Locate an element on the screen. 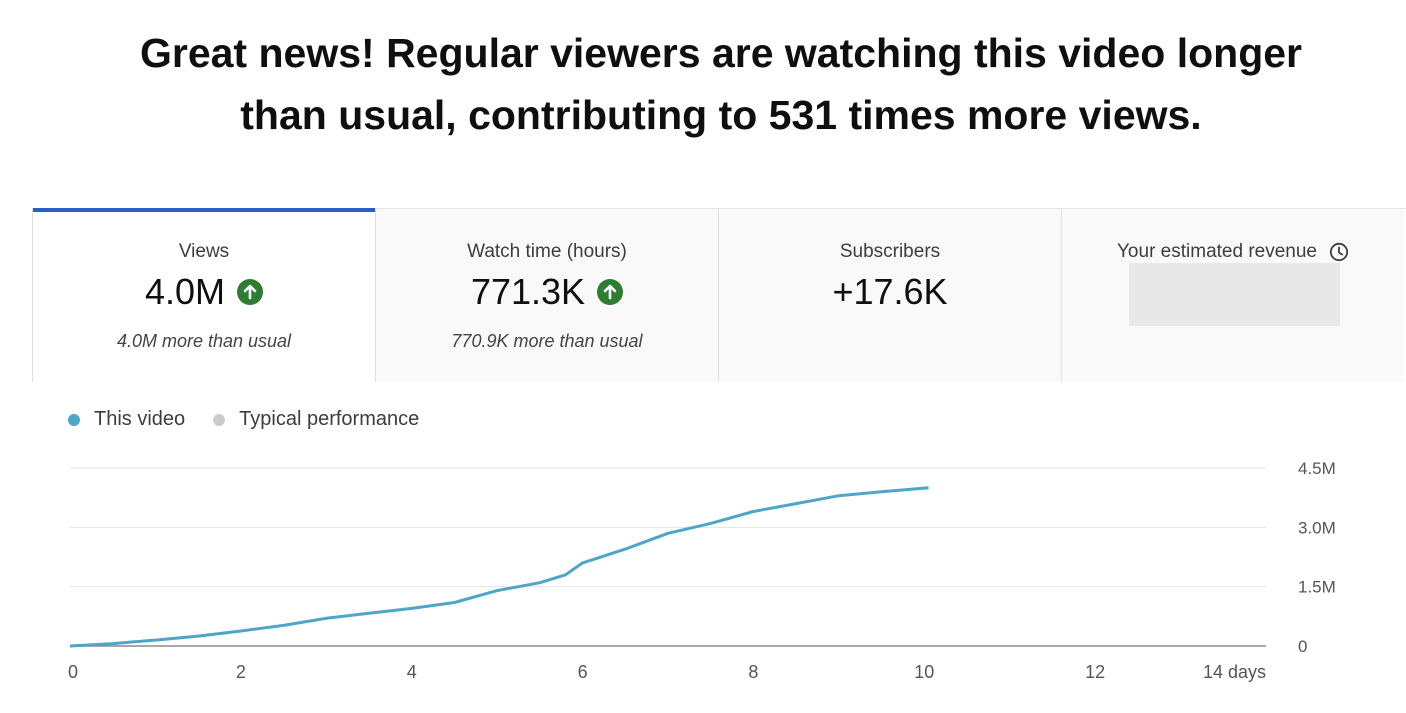  x-tick-label: 6 is located at coordinates (583, 672).